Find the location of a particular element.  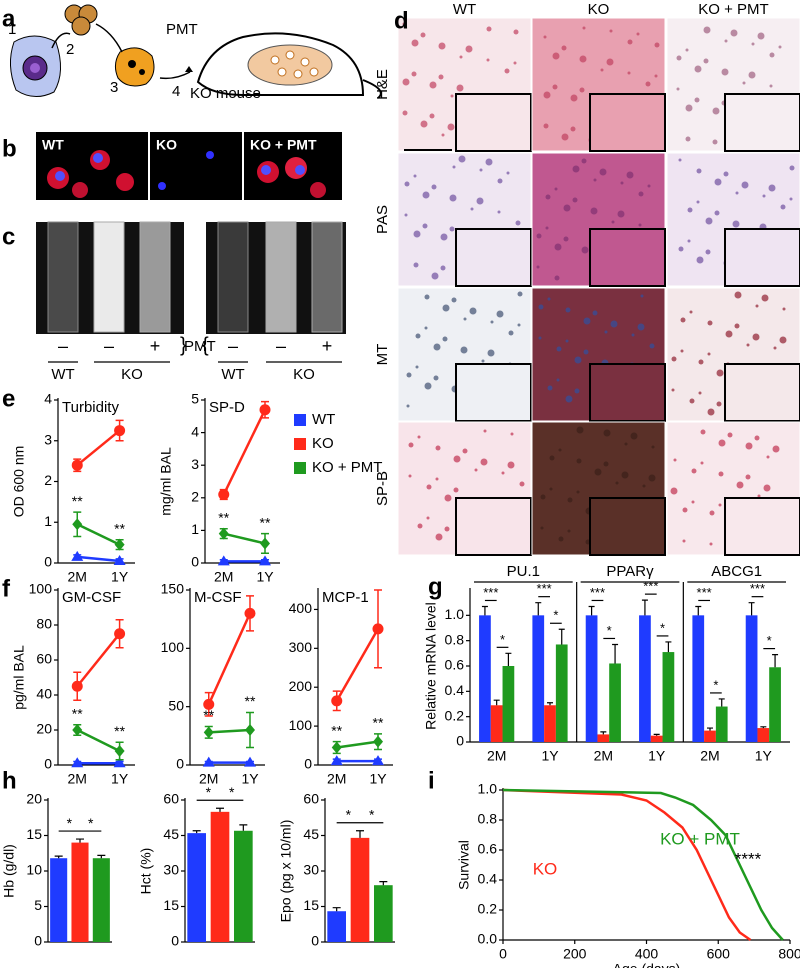

y-tick-label: 60 is located at coordinates (311, 799).